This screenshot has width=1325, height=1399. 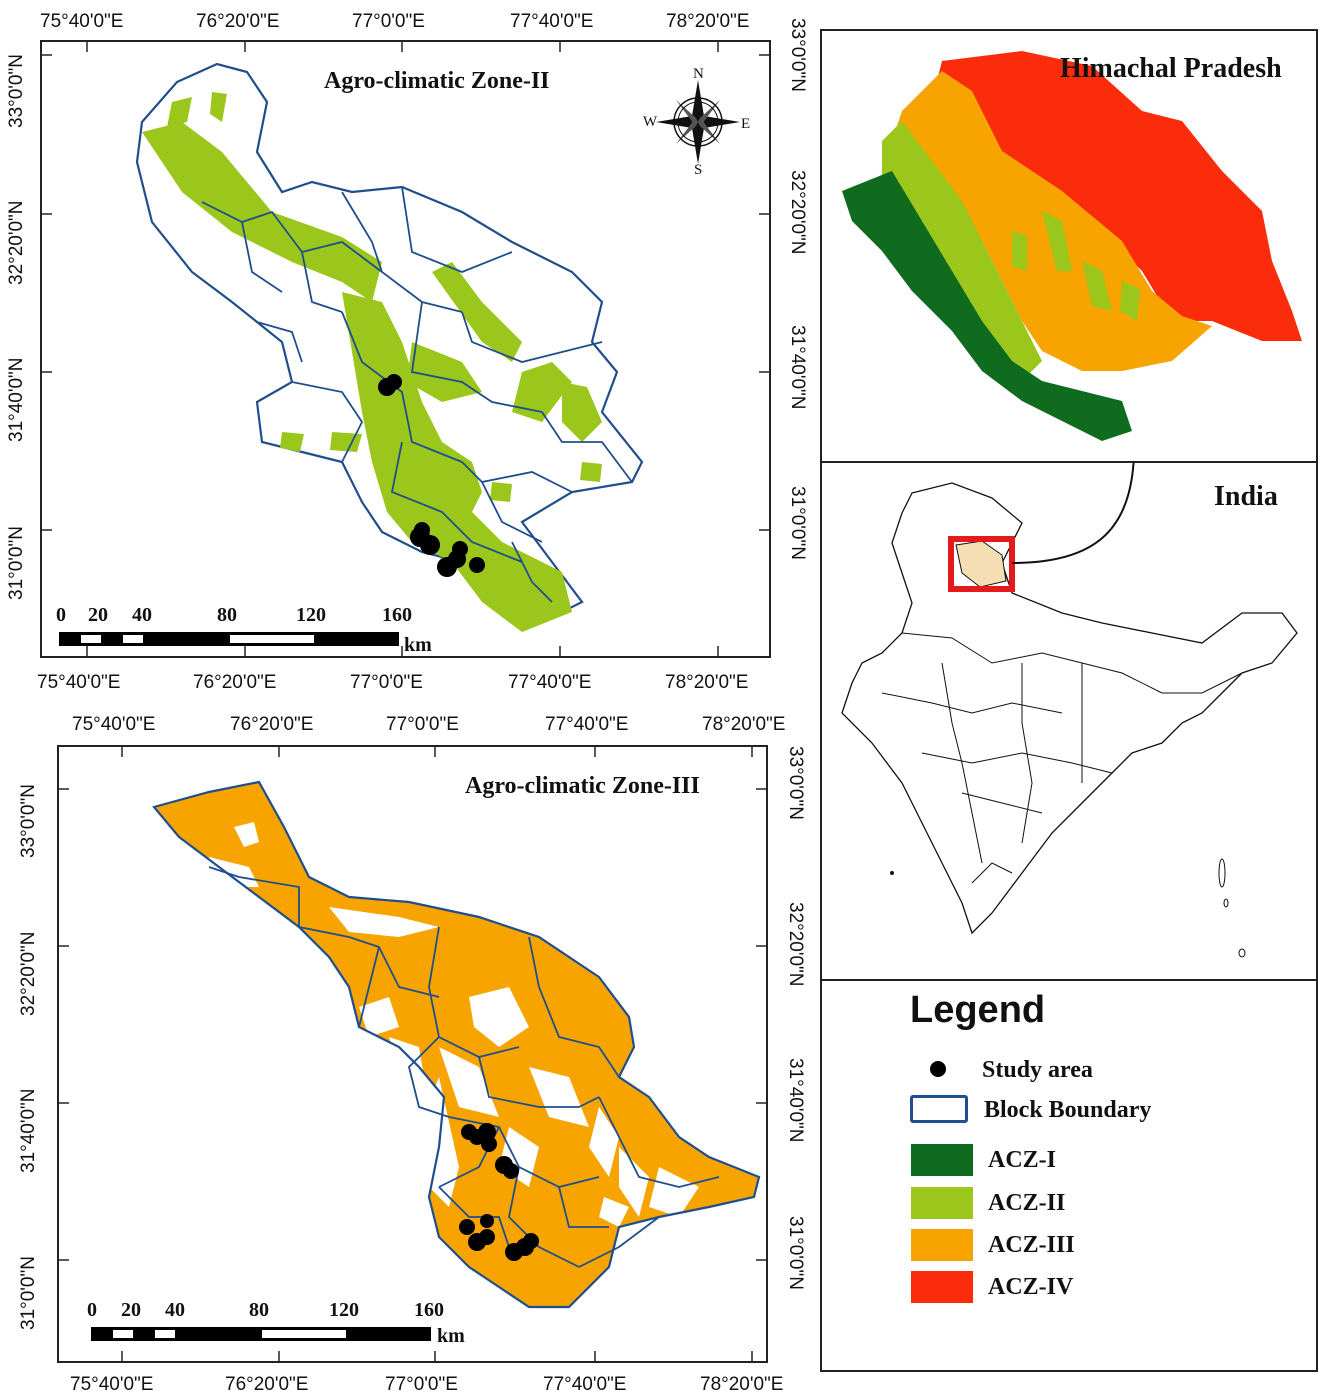 What do you see at coordinates (698, 170) in the screenshot?
I see `map1-compass-s: S` at bounding box center [698, 170].